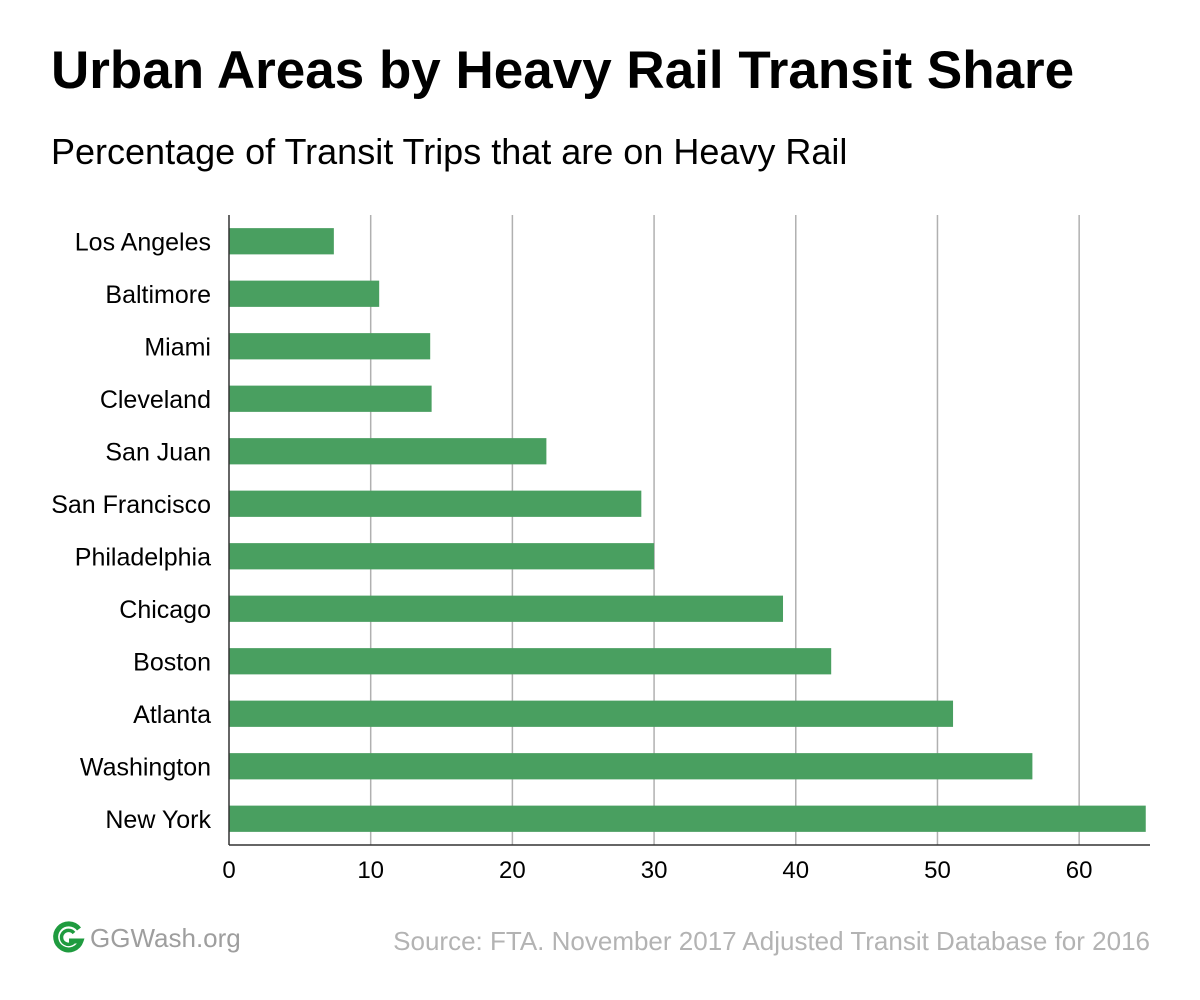 This screenshot has width=1200, height=1000. What do you see at coordinates (937, 870) in the screenshot?
I see `x-tick-label: 50` at bounding box center [937, 870].